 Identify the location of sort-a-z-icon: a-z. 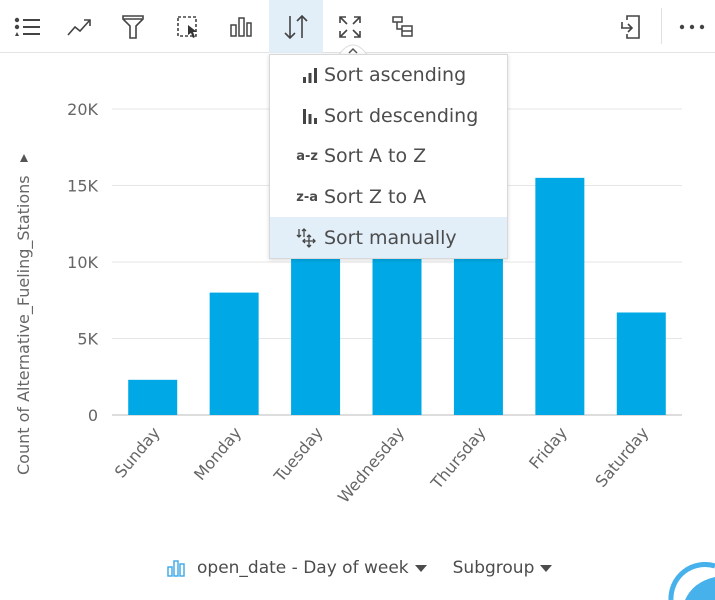
(307, 156).